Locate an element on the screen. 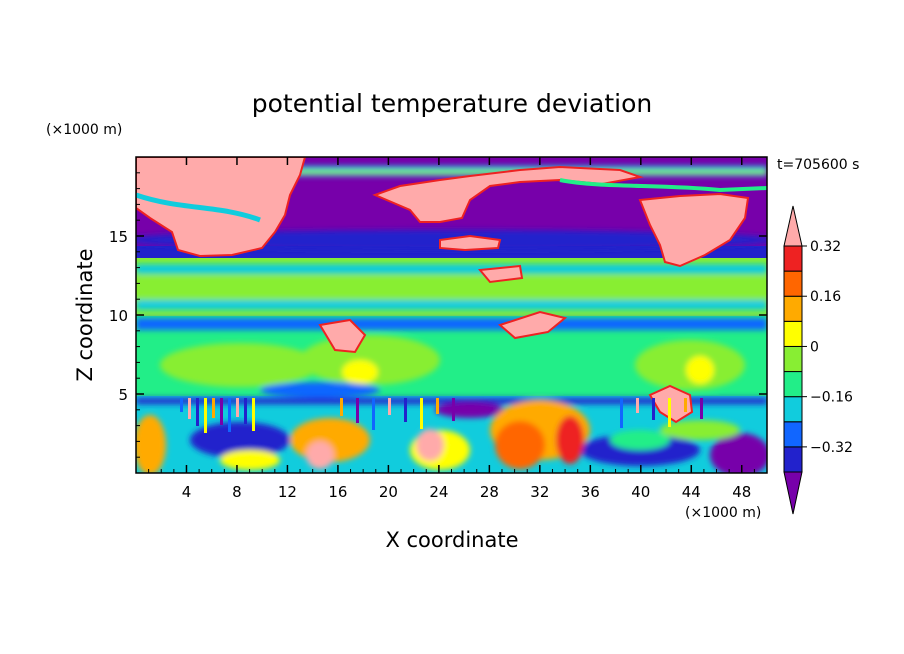 The height and width of the screenshot is (654, 904). mid-cyan-layer is located at coordinates (451, 305).